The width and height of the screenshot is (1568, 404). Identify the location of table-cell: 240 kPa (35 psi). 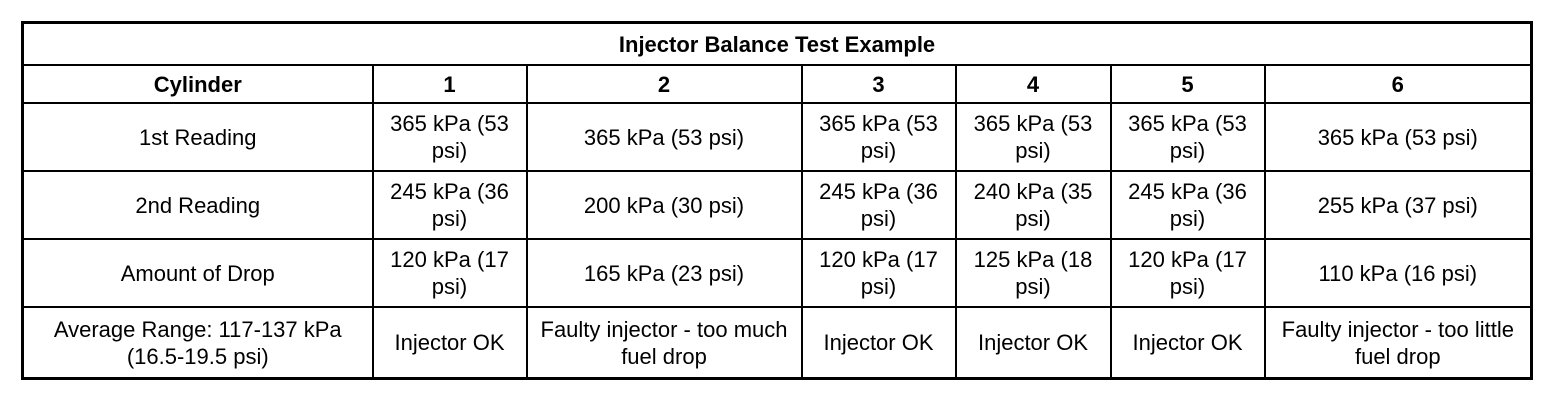
(1033, 205).